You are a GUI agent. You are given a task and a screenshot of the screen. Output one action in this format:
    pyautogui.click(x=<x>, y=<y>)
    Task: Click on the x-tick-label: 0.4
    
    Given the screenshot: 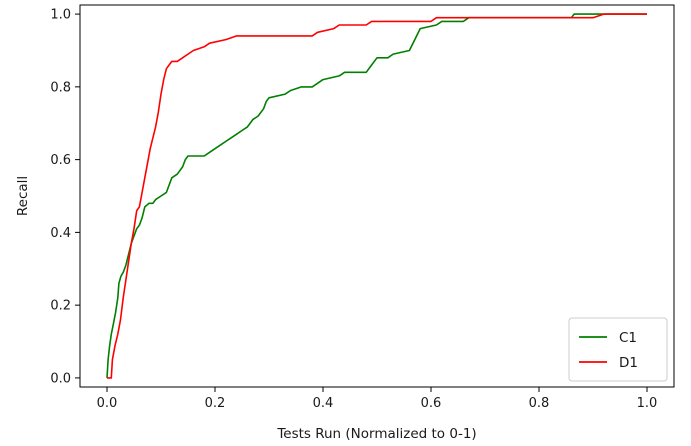 What is the action you would take?
    pyautogui.click(x=323, y=403)
    